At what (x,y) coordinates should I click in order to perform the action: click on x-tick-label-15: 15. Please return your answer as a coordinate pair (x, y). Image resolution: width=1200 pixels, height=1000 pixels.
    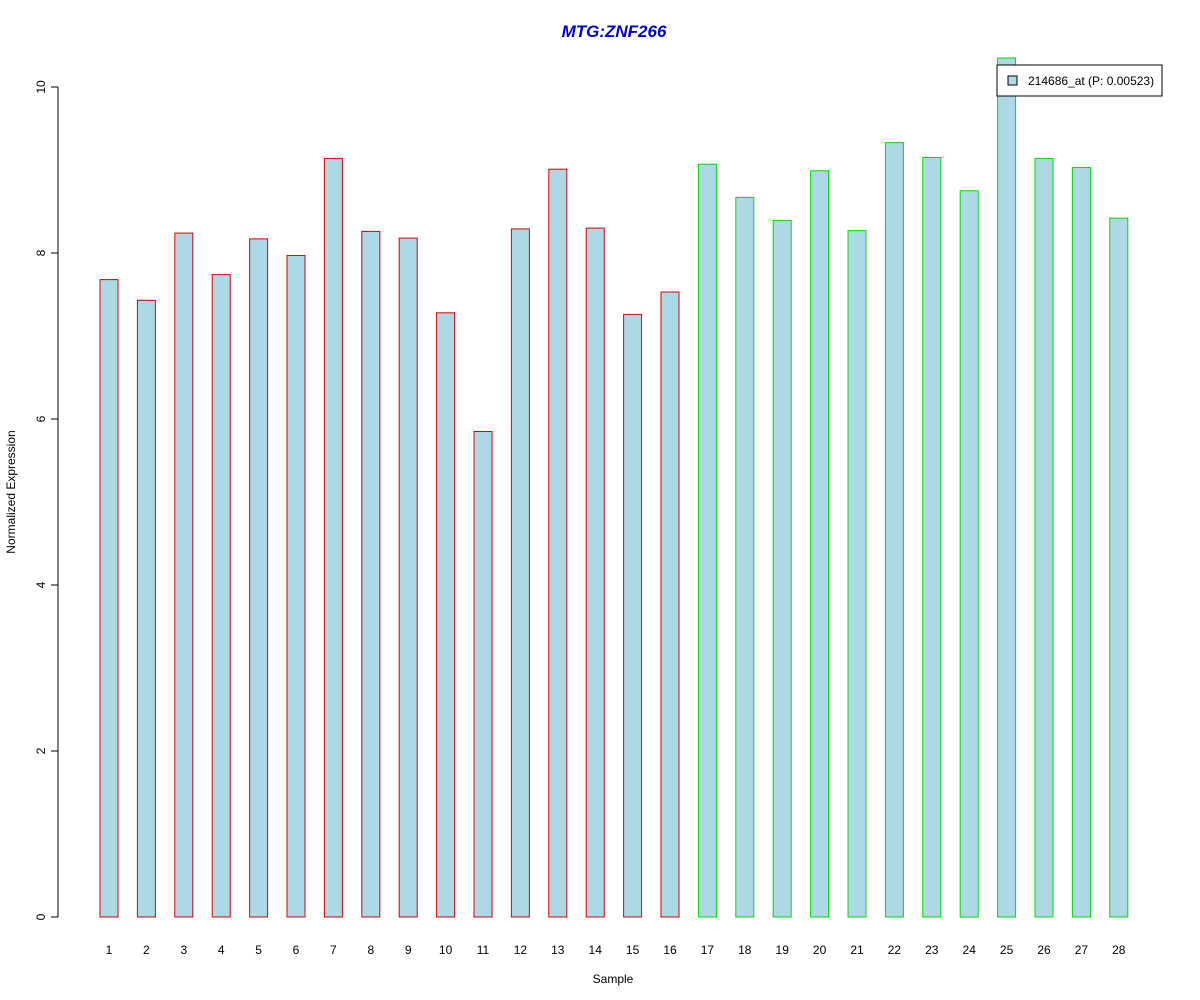
    Looking at the image, I should click on (633, 950).